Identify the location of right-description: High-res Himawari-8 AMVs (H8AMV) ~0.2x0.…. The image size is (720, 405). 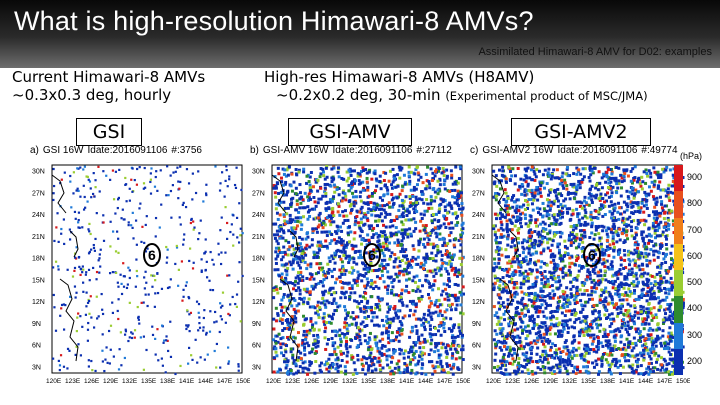
(456, 86).